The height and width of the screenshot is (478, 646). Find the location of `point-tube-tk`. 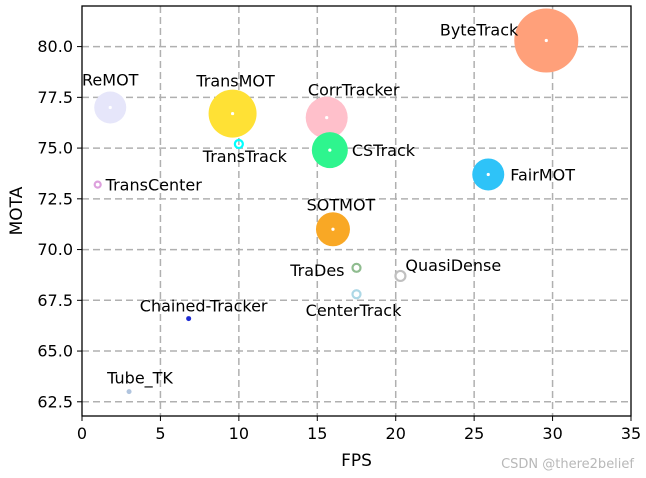

point-tube-tk is located at coordinates (129, 392).